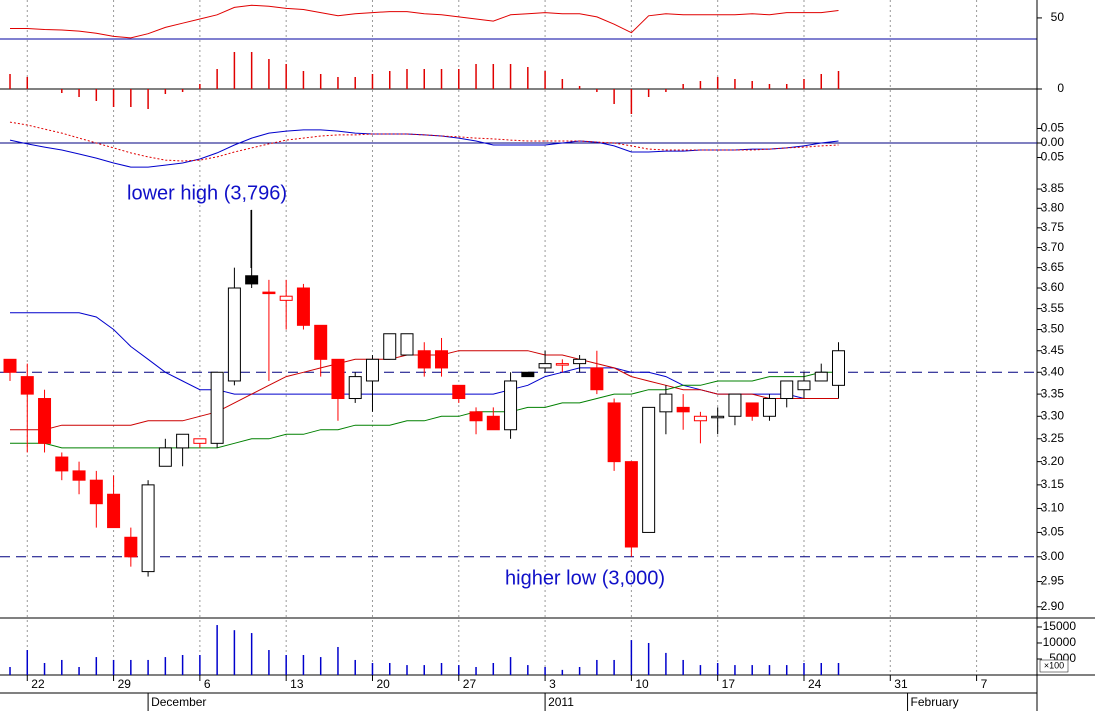  I want to click on month-label: 2011, so click(561, 702).